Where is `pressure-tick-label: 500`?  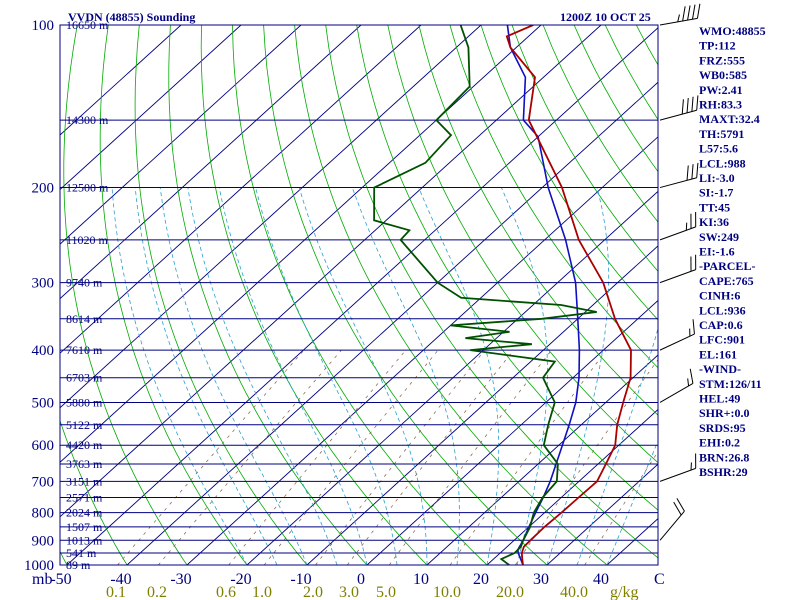 pressure-tick-label: 500 is located at coordinates (43, 403).